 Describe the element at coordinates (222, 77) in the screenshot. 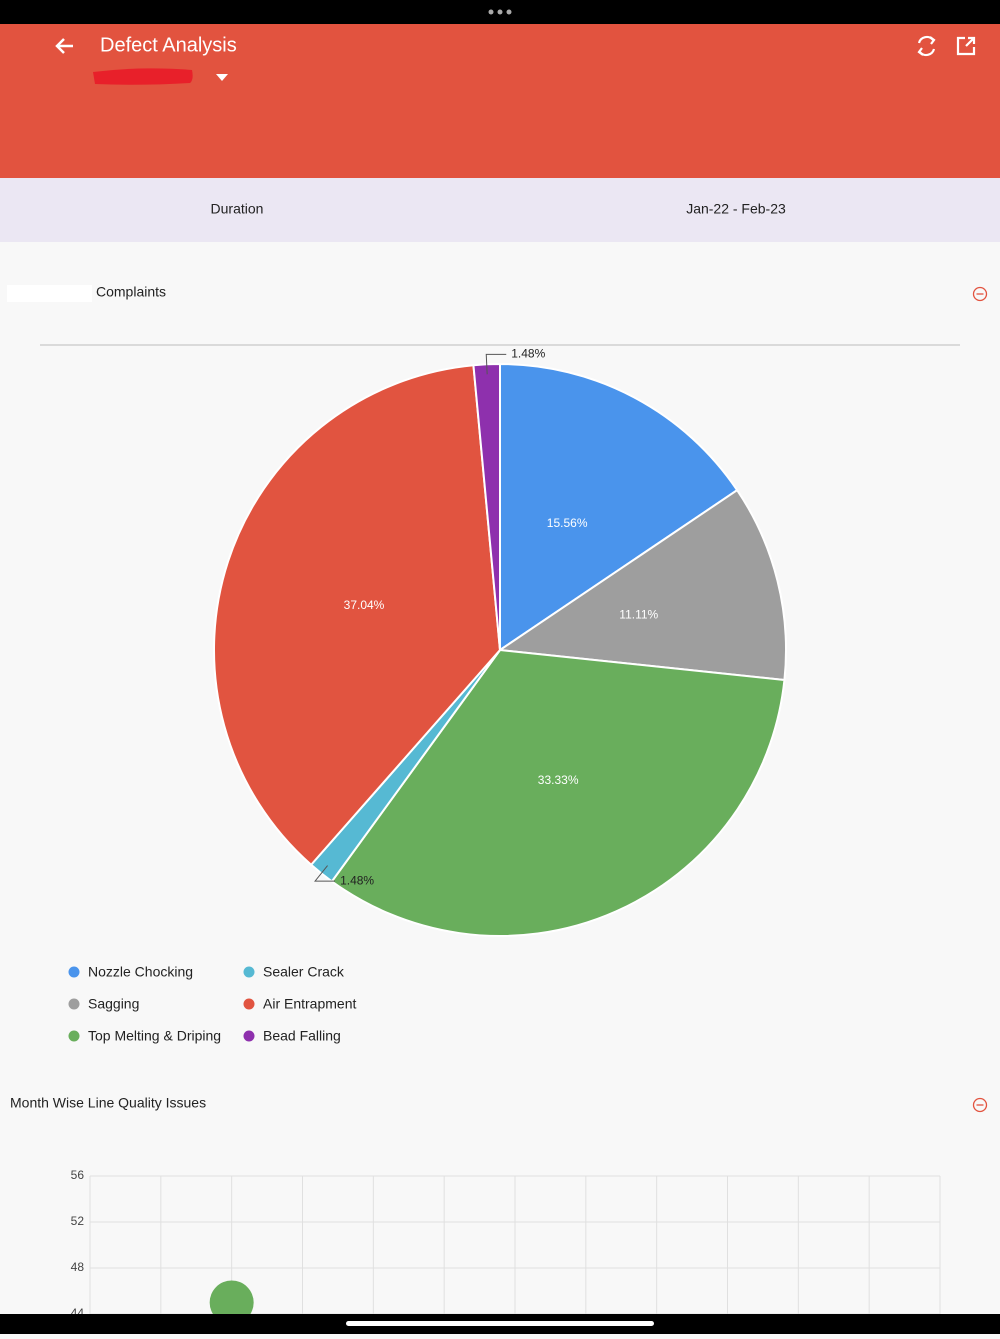

I see `dropdown` at that location.